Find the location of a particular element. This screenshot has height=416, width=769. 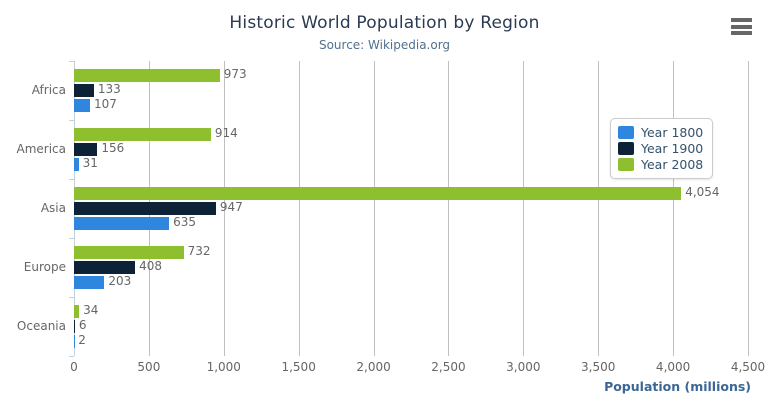

chart-subtitle: Source: Wikipedia.org is located at coordinates (384, 45).